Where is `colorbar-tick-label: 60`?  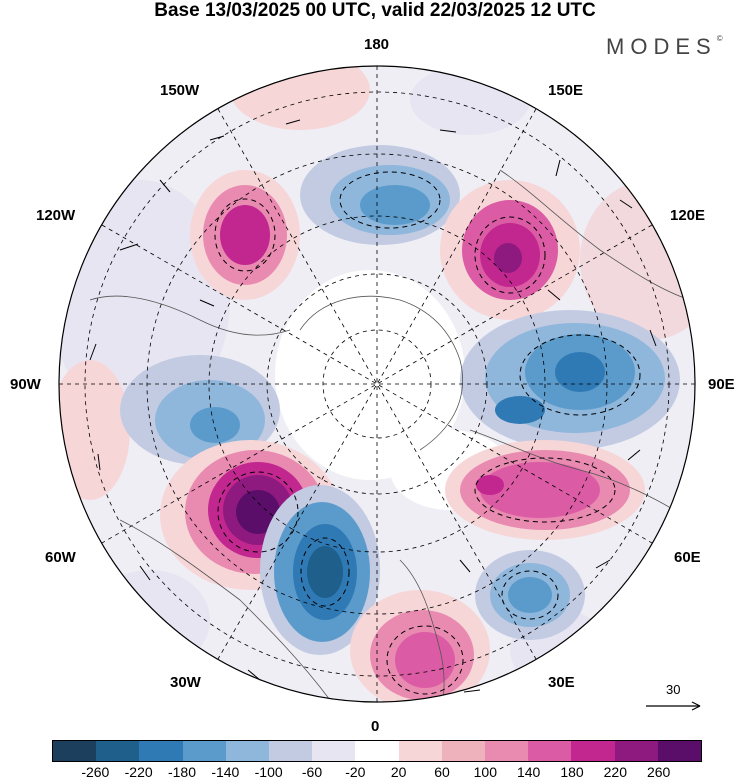 colorbar-tick-label: 60 is located at coordinates (442, 772).